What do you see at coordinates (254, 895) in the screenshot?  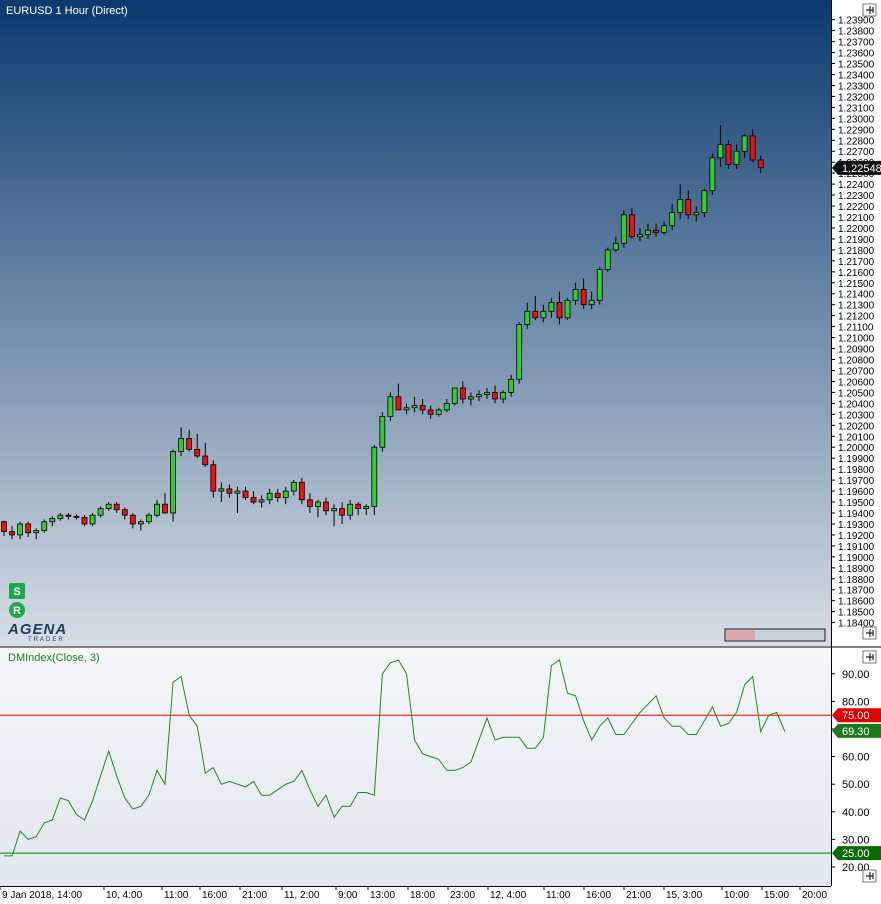 I see `time-tick-label: 21:00` at bounding box center [254, 895].